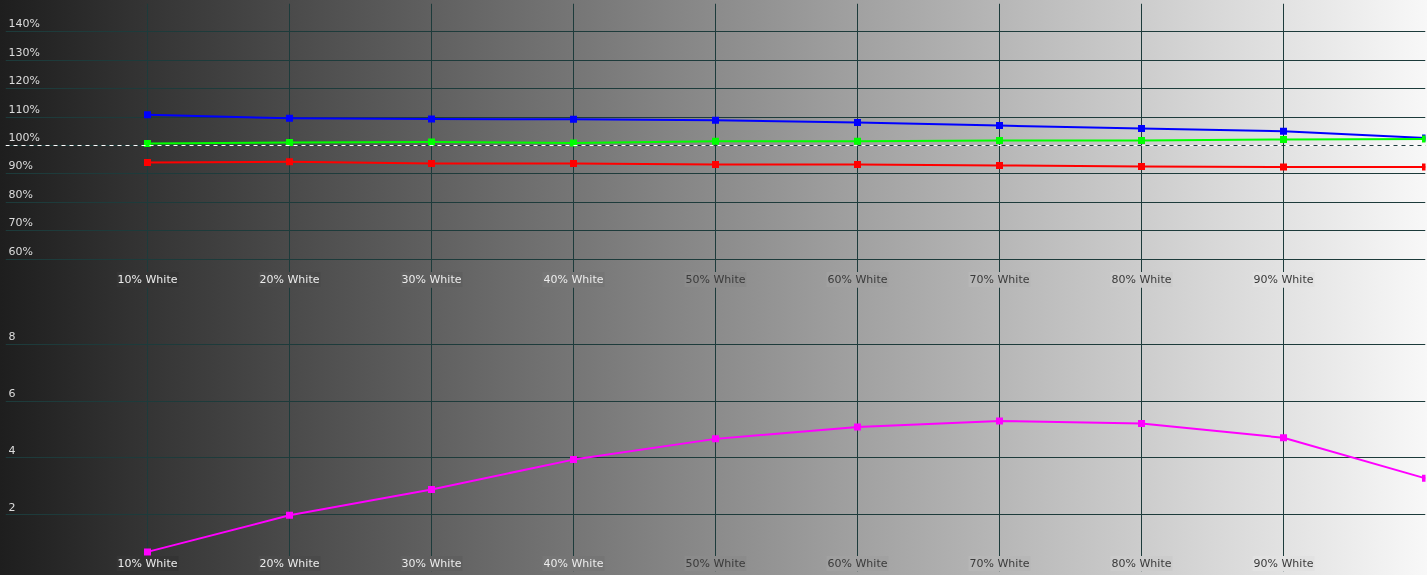 This screenshot has width=1427, height=575. What do you see at coordinates (24, 137) in the screenshot?
I see `y-tick-label: 100%` at bounding box center [24, 137].